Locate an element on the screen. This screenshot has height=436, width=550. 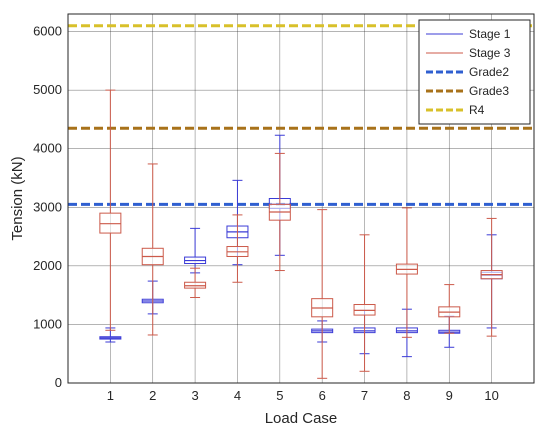
legend: Stage 1 Stage 3 Grade2 Grade3 R4 is located at coordinates (474, 72).